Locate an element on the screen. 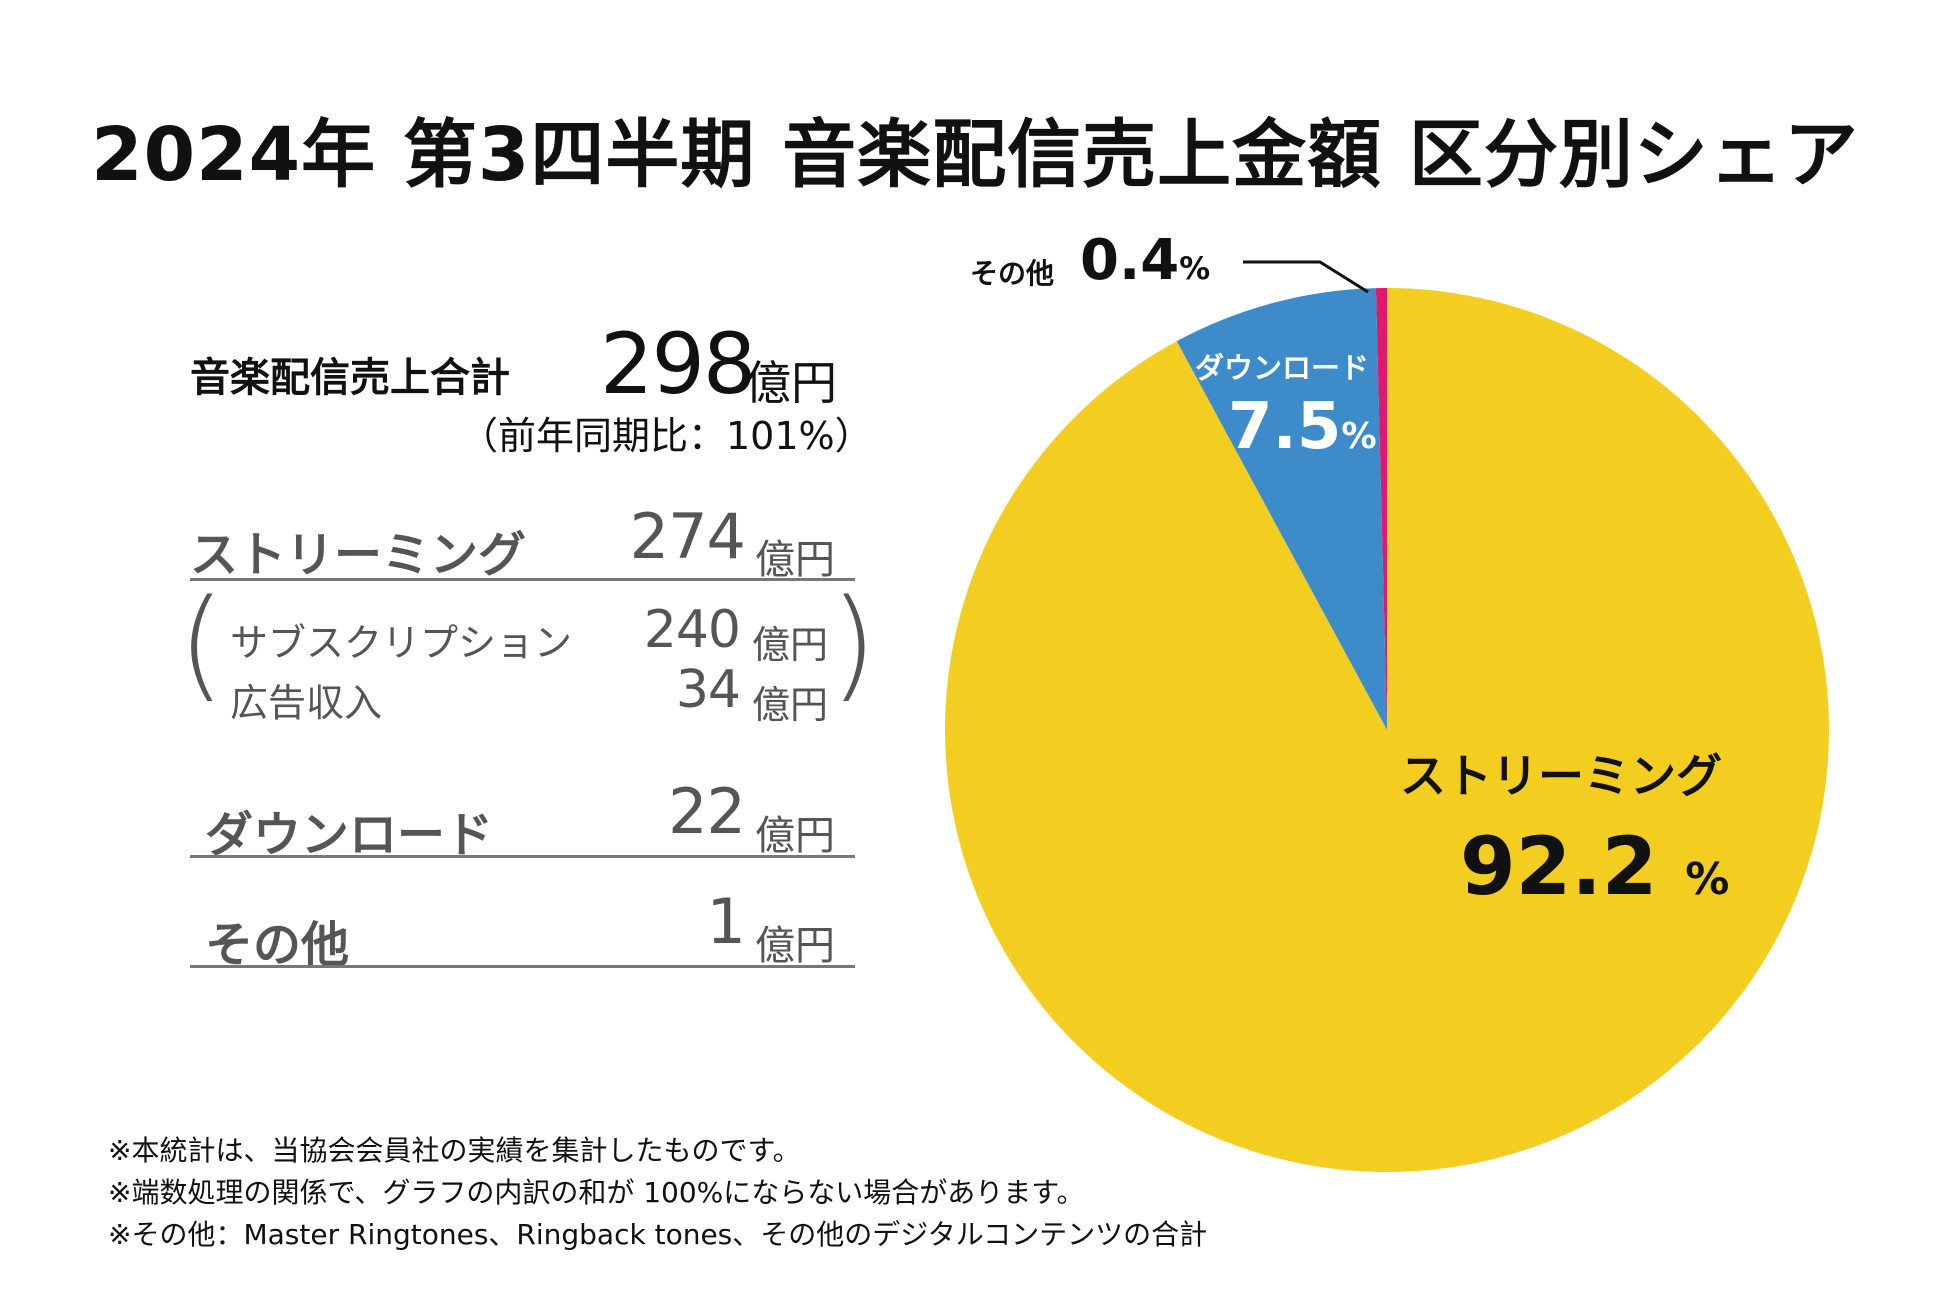  sub-unit-ads: 億円 is located at coordinates (790, 705).